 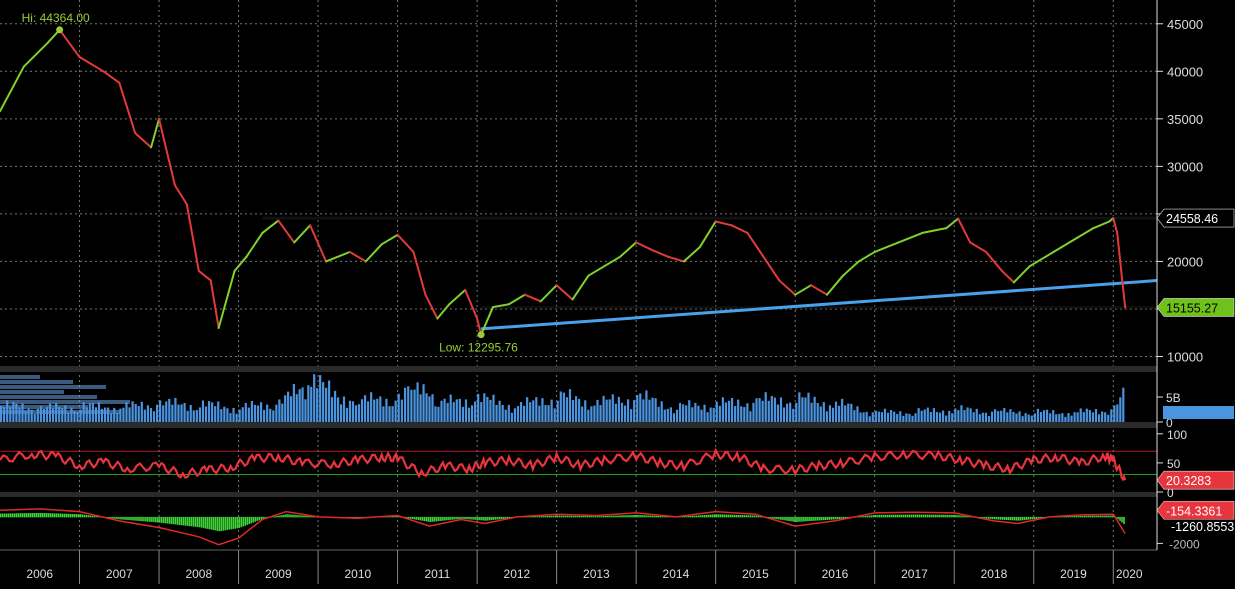 I want to click on rsi-last-tag: 20.3283, so click(x=1195, y=480).